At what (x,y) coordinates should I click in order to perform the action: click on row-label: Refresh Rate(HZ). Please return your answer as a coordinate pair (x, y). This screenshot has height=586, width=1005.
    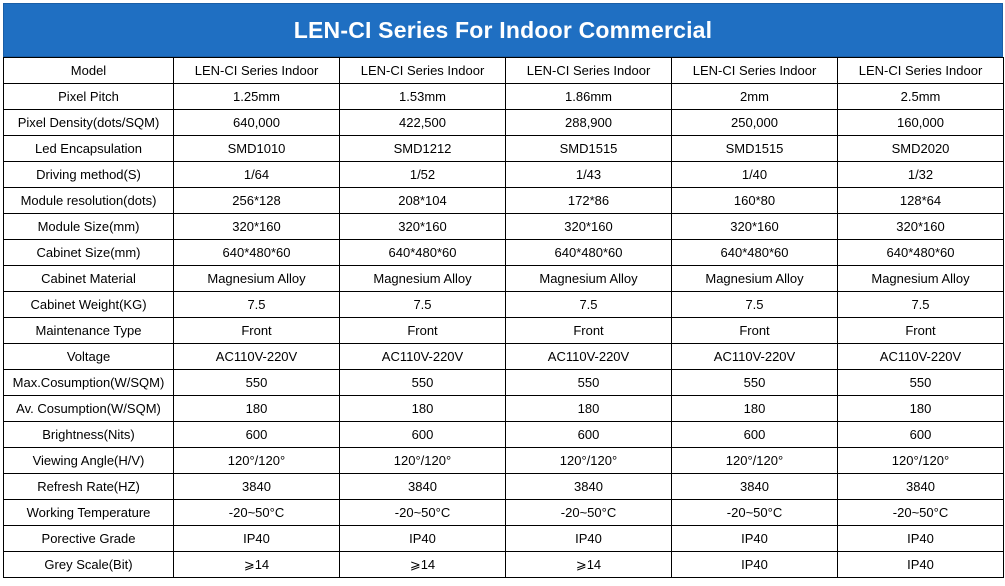
    Looking at the image, I should click on (88, 486).